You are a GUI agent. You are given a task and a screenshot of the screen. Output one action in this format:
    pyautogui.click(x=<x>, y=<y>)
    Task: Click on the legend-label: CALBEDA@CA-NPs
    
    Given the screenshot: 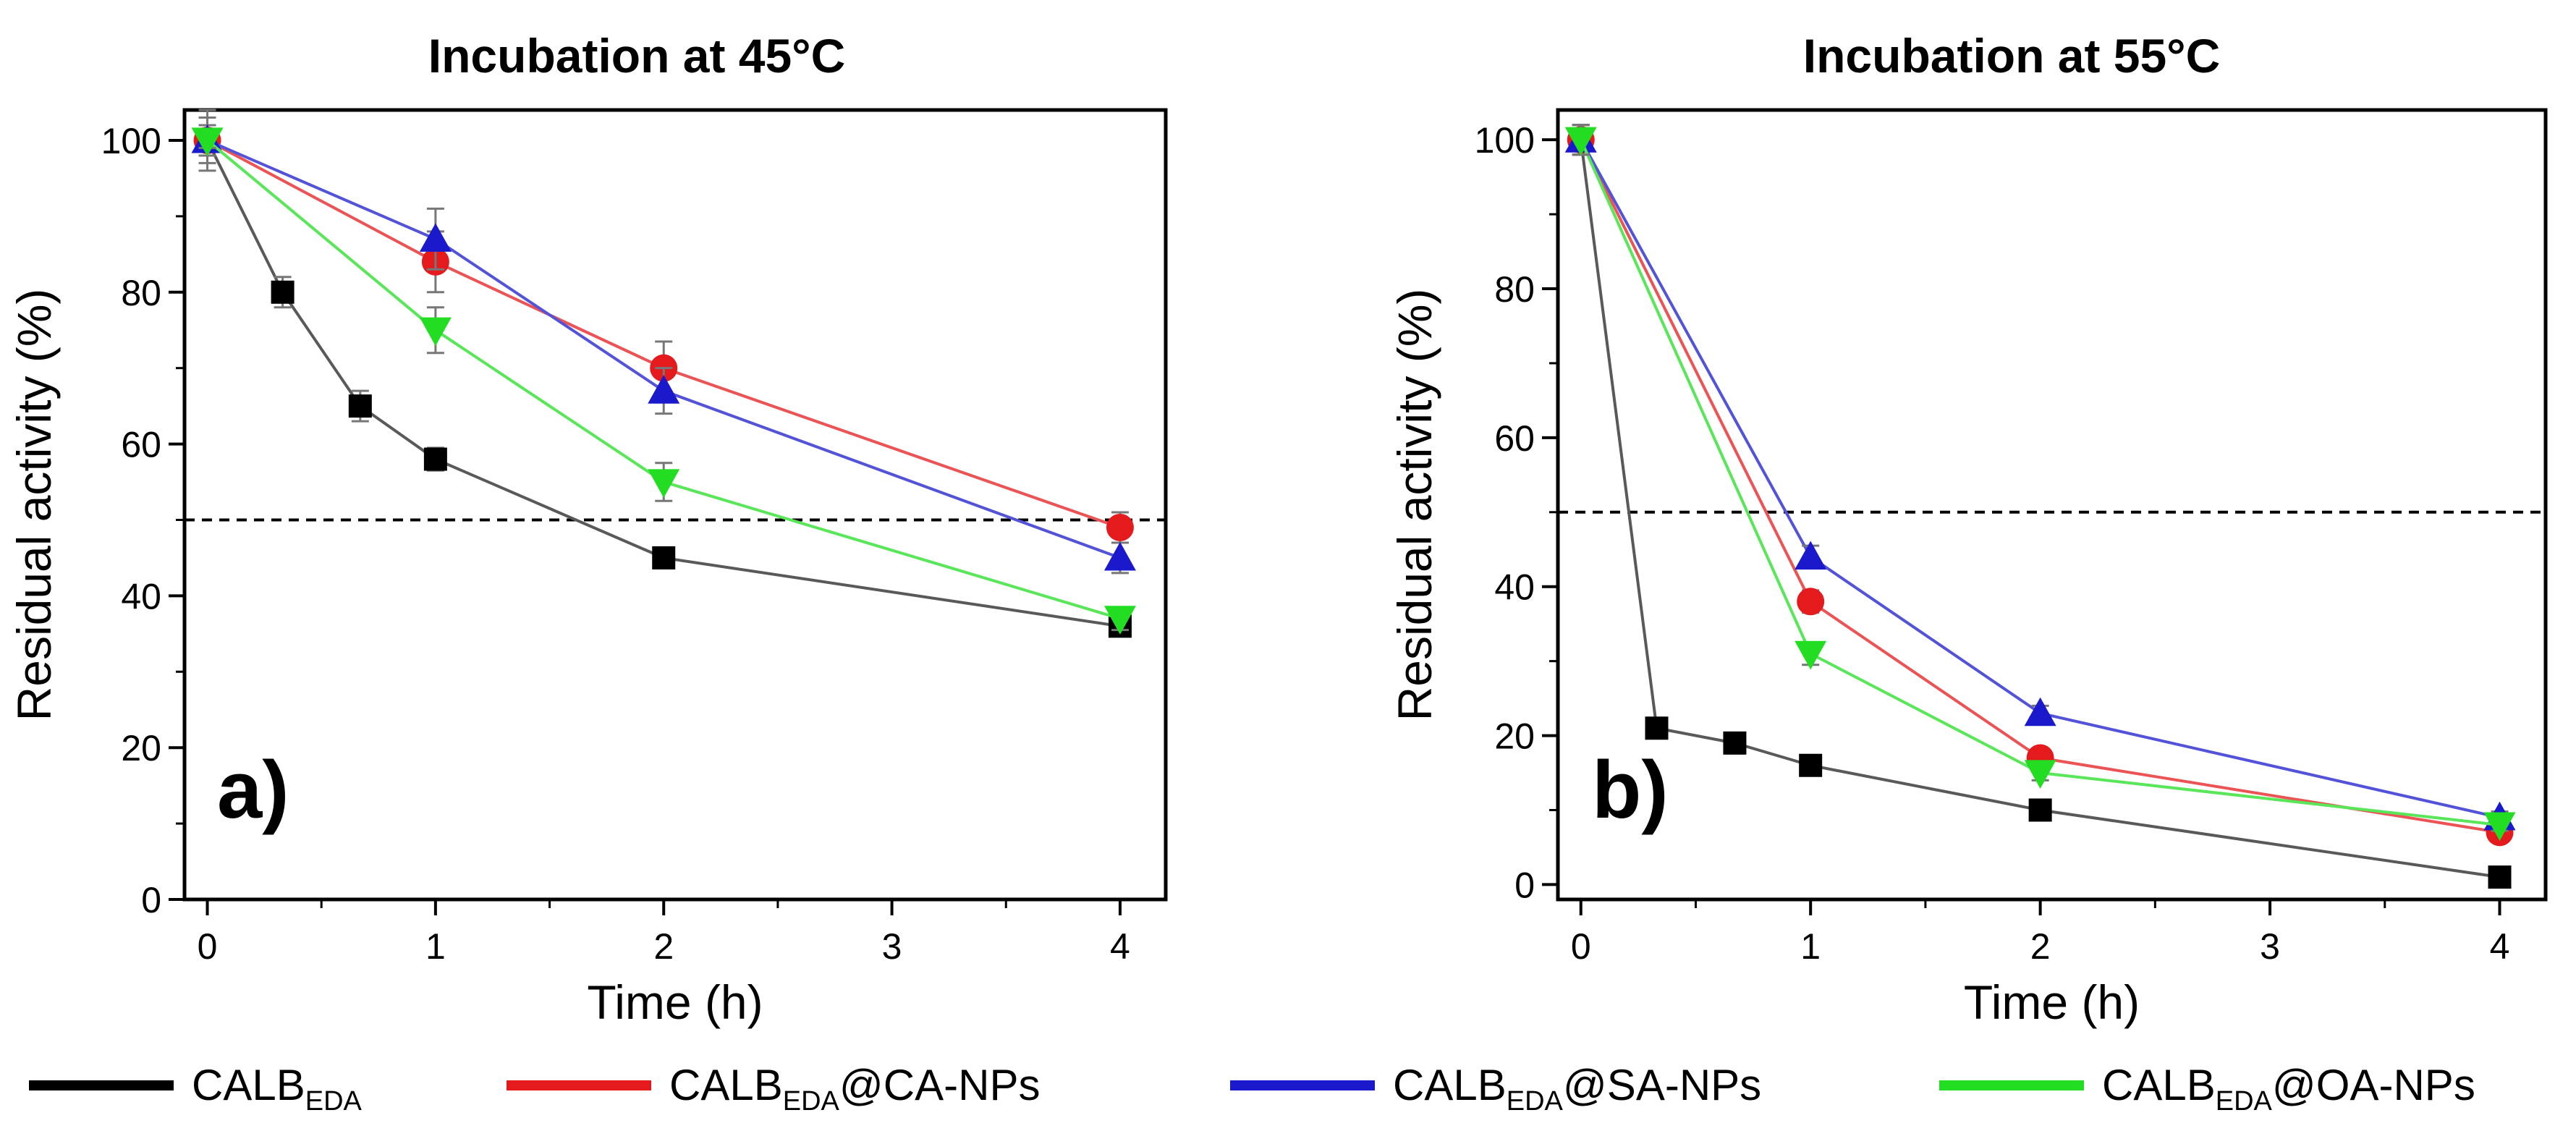 What is the action you would take?
    pyautogui.click(x=855, y=1089)
    